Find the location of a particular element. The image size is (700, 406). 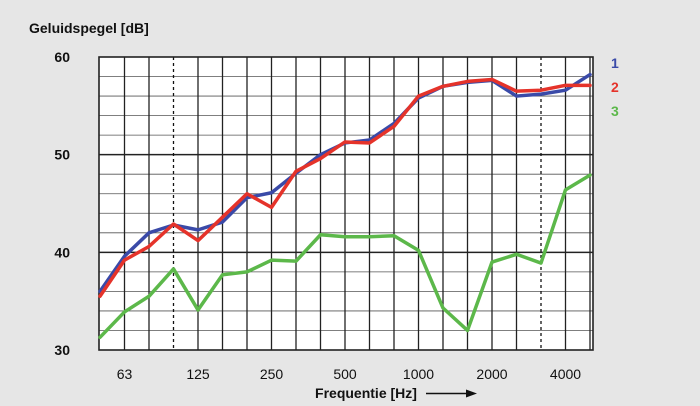

x-tick-labels: 63 125 250 500 1000 2000 4000 is located at coordinates (349, 374).